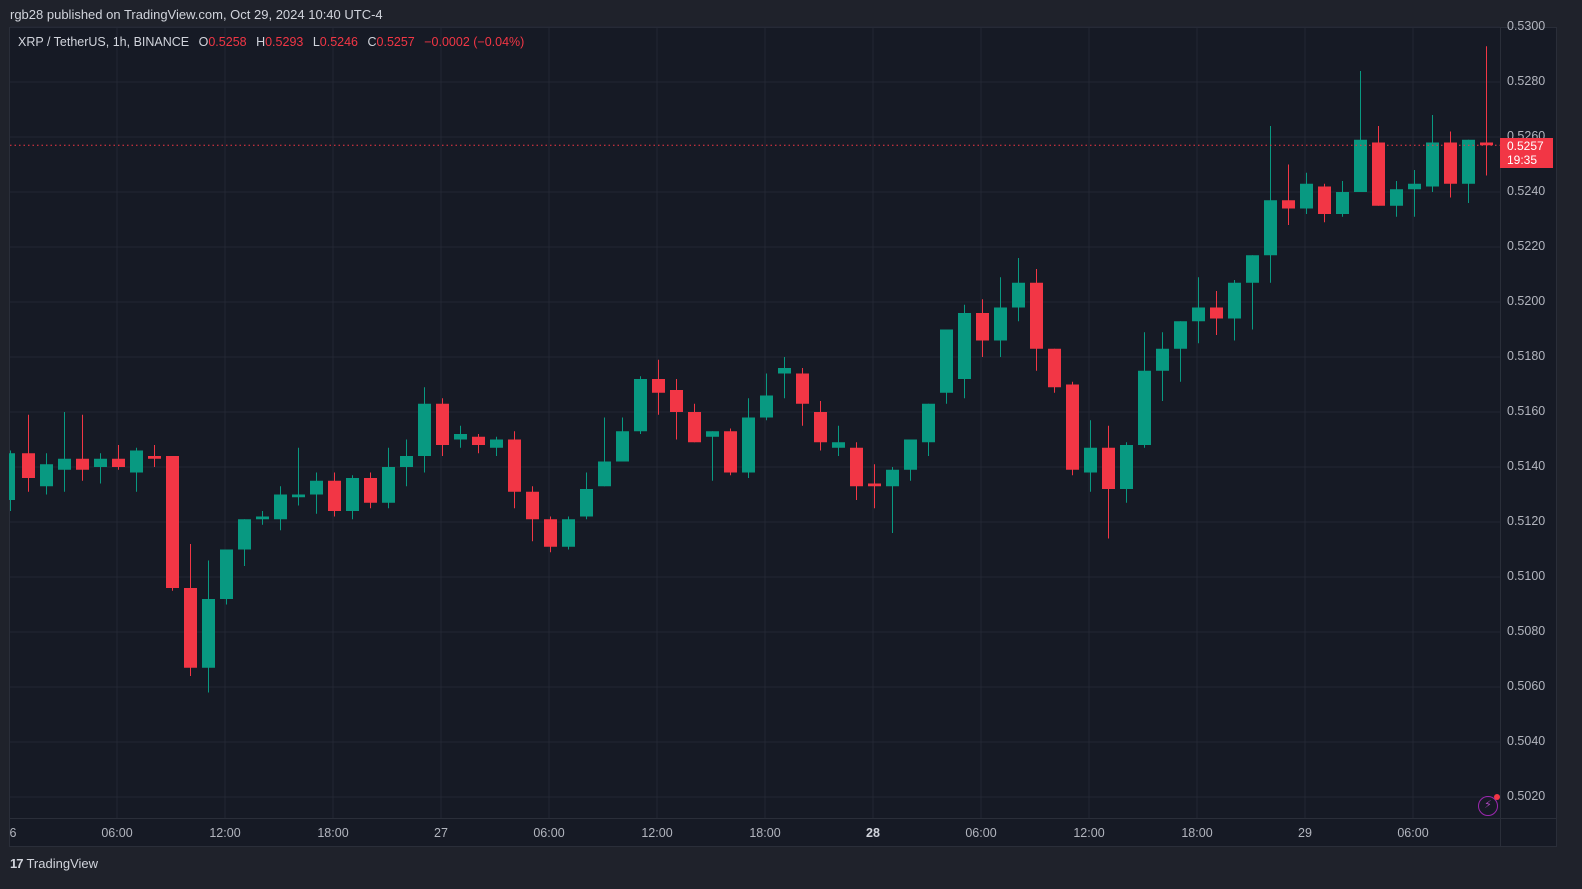  What do you see at coordinates (372, 42) in the screenshot?
I see `close-label: C` at bounding box center [372, 42].